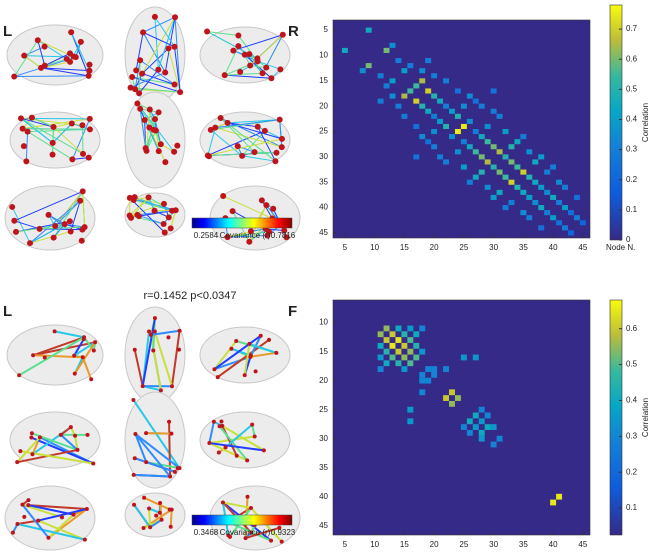  I want to click on colorbar-tick-label: 0.2, so click(632, 471).